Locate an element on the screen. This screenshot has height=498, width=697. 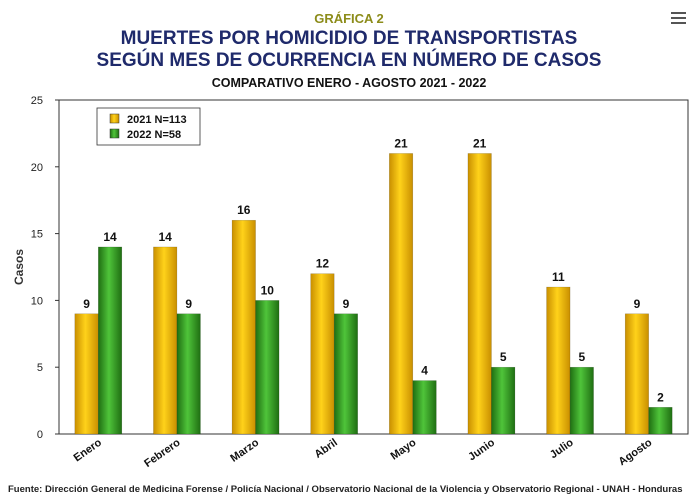
x-tick-label: Abril is located at coordinates (325, 449).